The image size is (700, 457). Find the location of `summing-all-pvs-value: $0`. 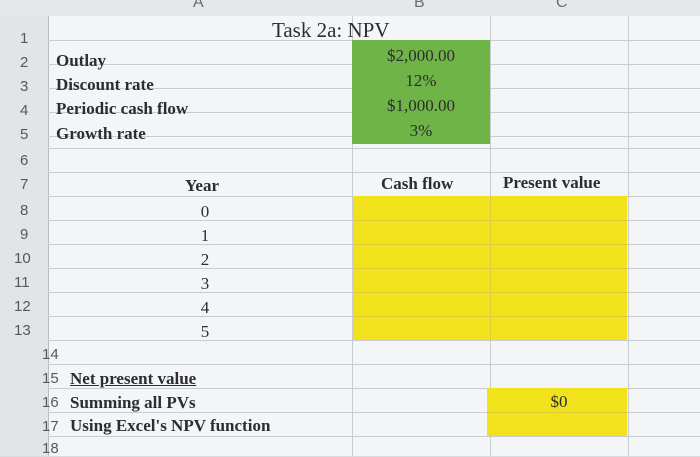

summing-all-pvs-value: $0 is located at coordinates (559, 401).